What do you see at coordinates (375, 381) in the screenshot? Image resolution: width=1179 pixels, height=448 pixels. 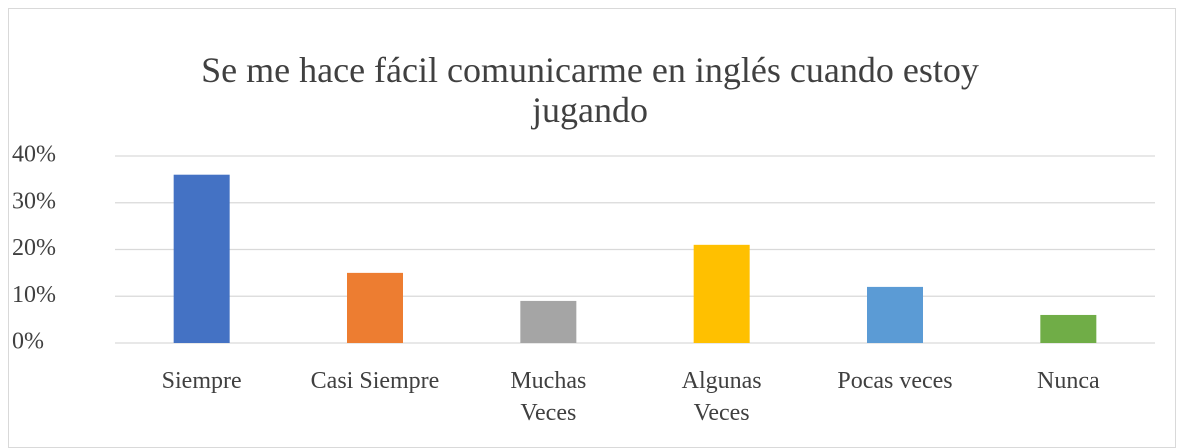 I see `x-tick-label: Casi Siempre` at bounding box center [375, 381].